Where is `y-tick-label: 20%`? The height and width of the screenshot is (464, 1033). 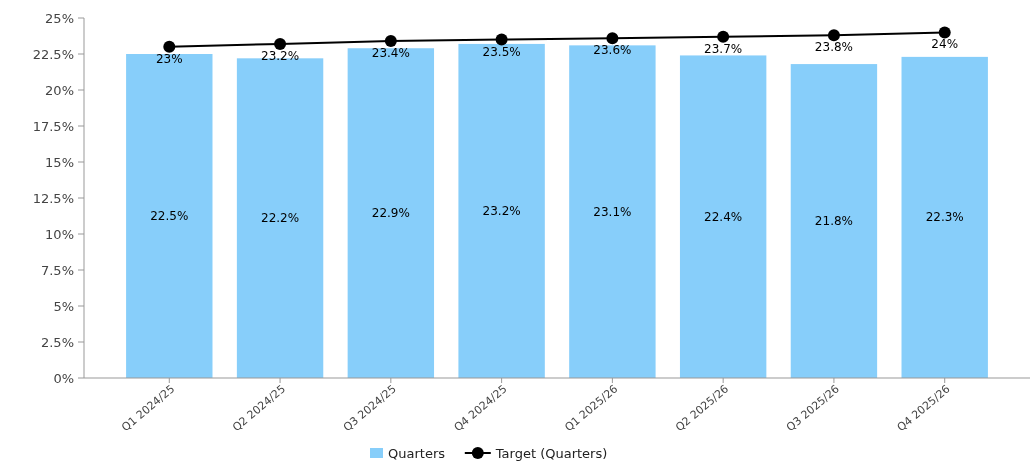
y-tick-label: 20% is located at coordinates (59, 90).